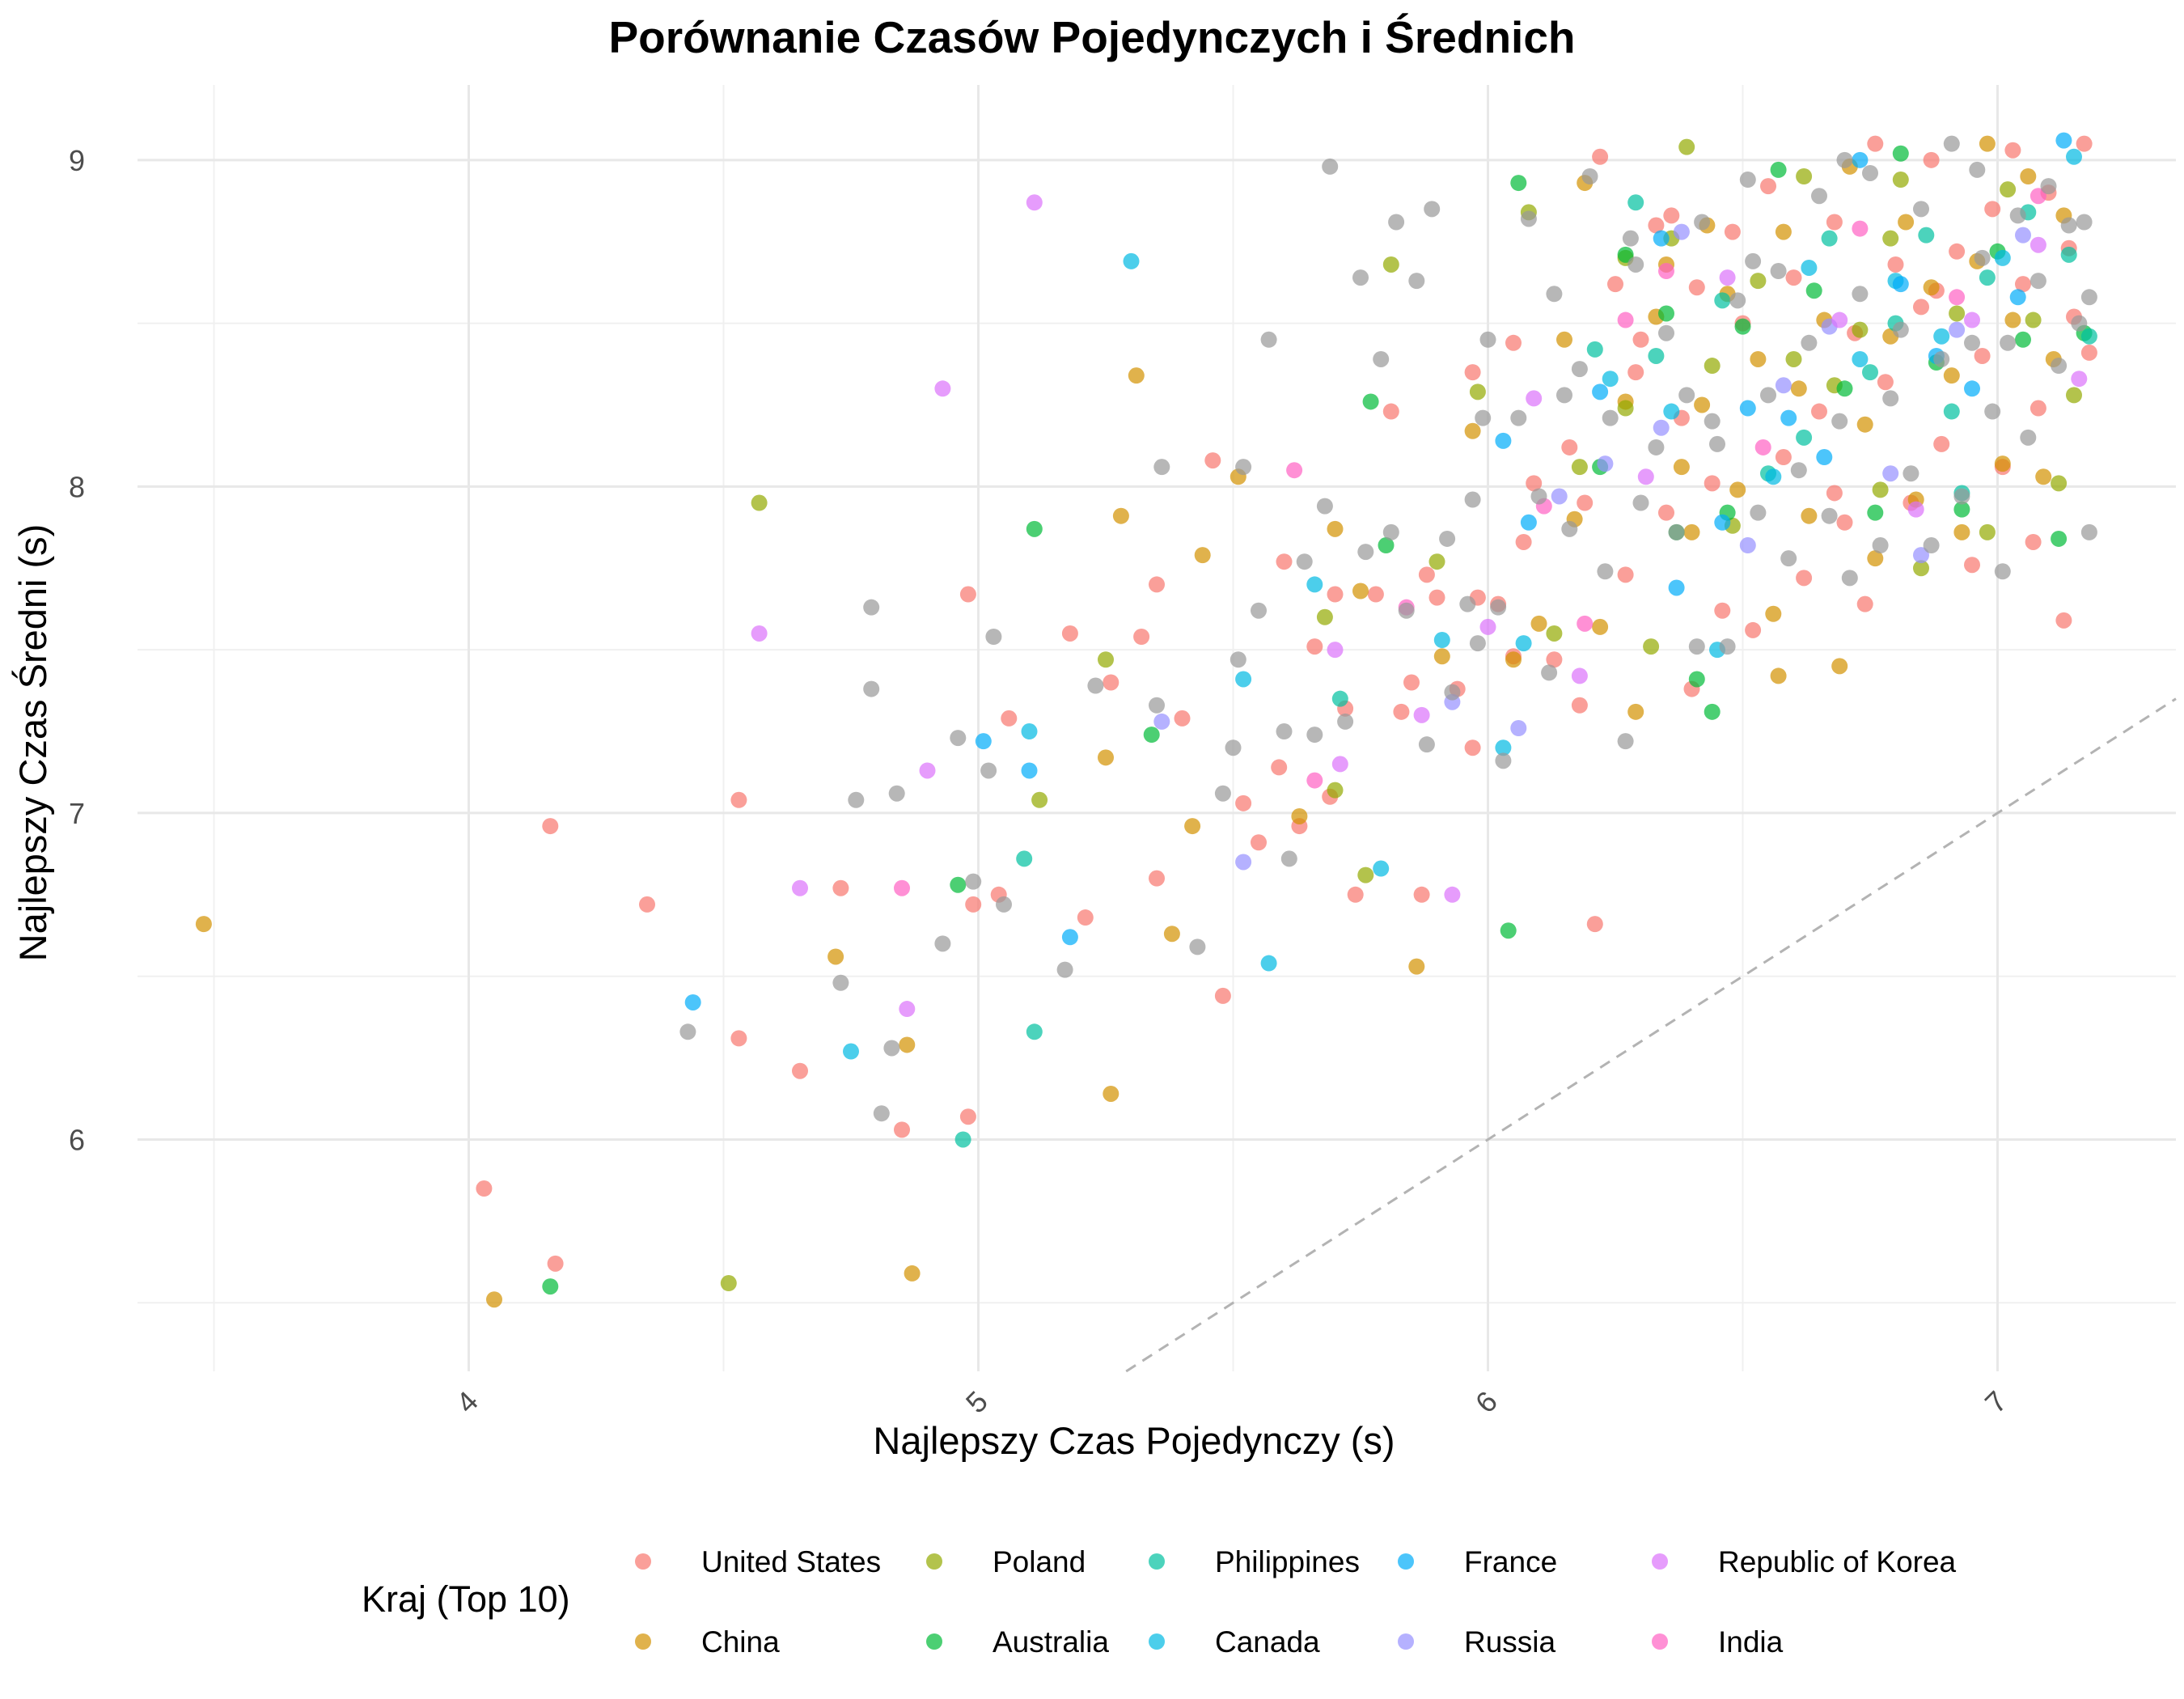 Image resolution: width=2184 pixels, height=1699 pixels. Describe the element at coordinates (1751, 1642) in the screenshot. I see `legend-label: India` at that location.